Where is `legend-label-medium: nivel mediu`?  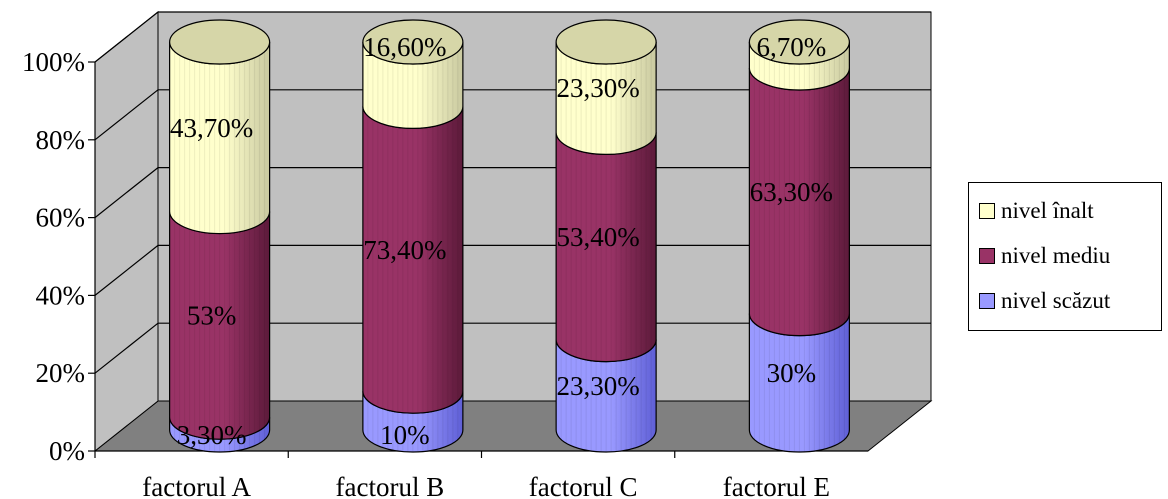
legend-label-medium: nivel mediu is located at coordinates (1056, 255).